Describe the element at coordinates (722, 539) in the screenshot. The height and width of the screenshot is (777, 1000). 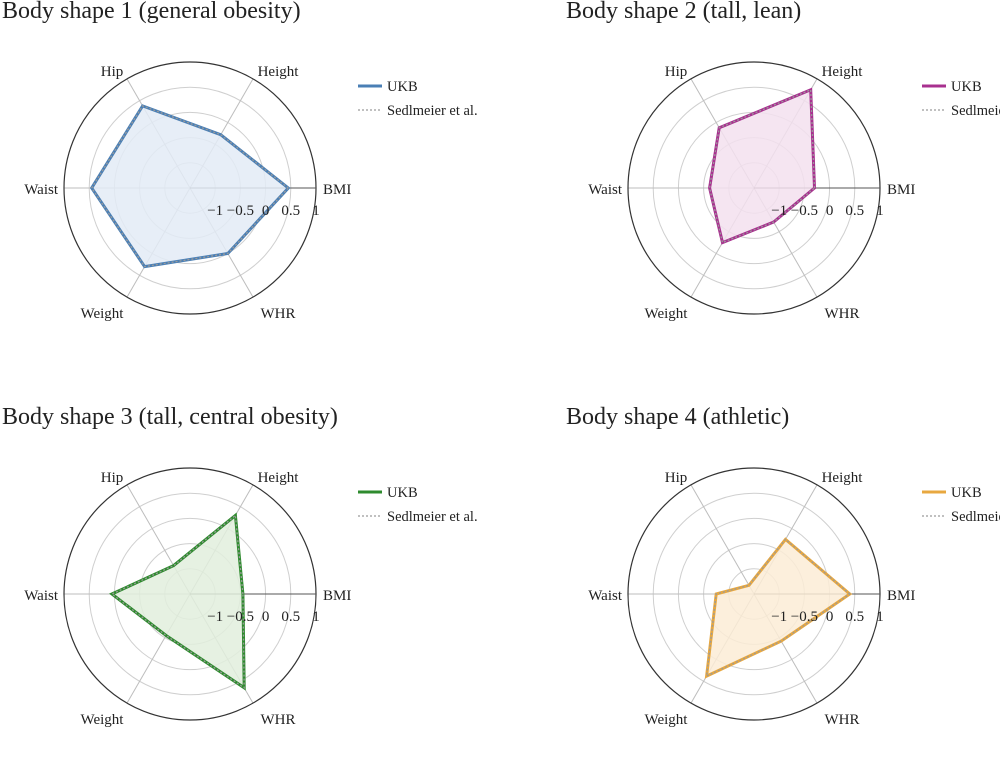
I see `spoke-line` at that location.